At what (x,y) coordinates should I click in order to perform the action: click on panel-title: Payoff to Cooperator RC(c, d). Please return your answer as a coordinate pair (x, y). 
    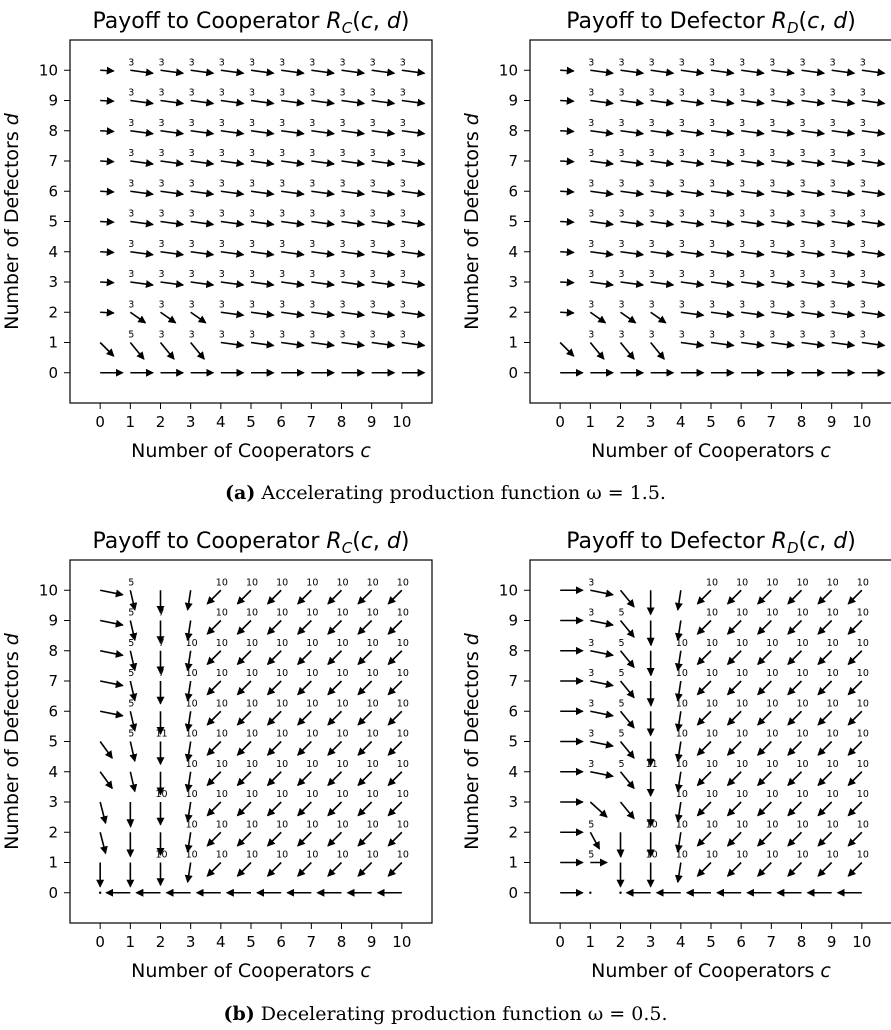
    Looking at the image, I should click on (251, 23).